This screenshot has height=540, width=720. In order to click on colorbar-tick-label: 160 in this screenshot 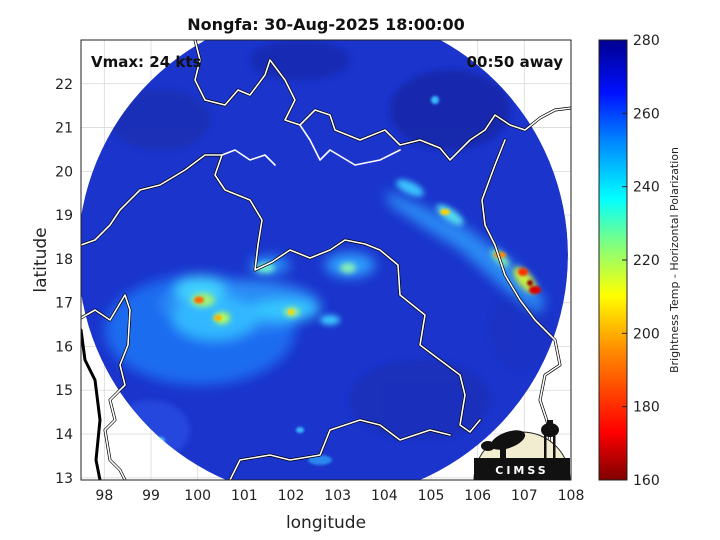, I will do `click(646, 481)`.